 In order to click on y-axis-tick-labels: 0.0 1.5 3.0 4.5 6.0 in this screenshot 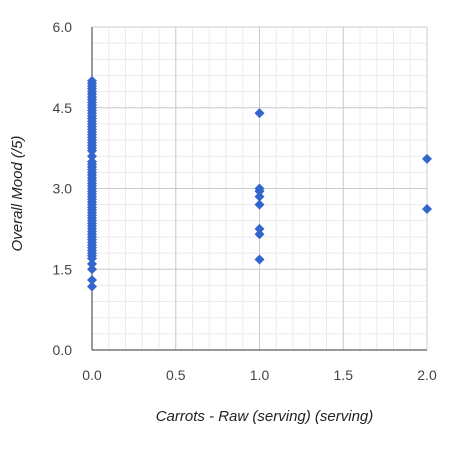, I will do `click(63, 188)`.